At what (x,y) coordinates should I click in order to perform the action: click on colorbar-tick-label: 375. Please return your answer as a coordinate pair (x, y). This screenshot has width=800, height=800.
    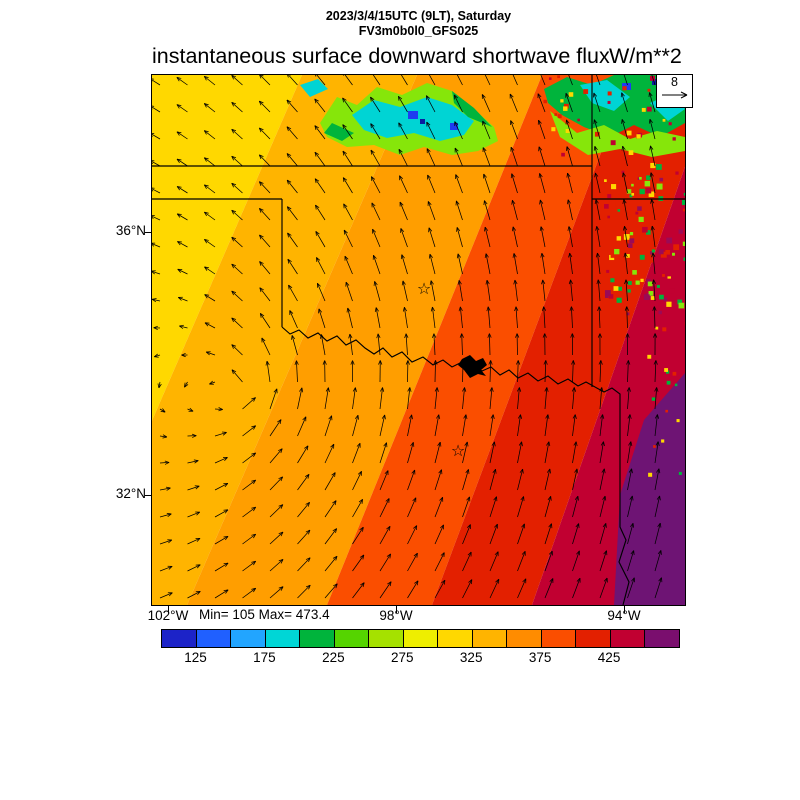
    Looking at the image, I should click on (540, 657).